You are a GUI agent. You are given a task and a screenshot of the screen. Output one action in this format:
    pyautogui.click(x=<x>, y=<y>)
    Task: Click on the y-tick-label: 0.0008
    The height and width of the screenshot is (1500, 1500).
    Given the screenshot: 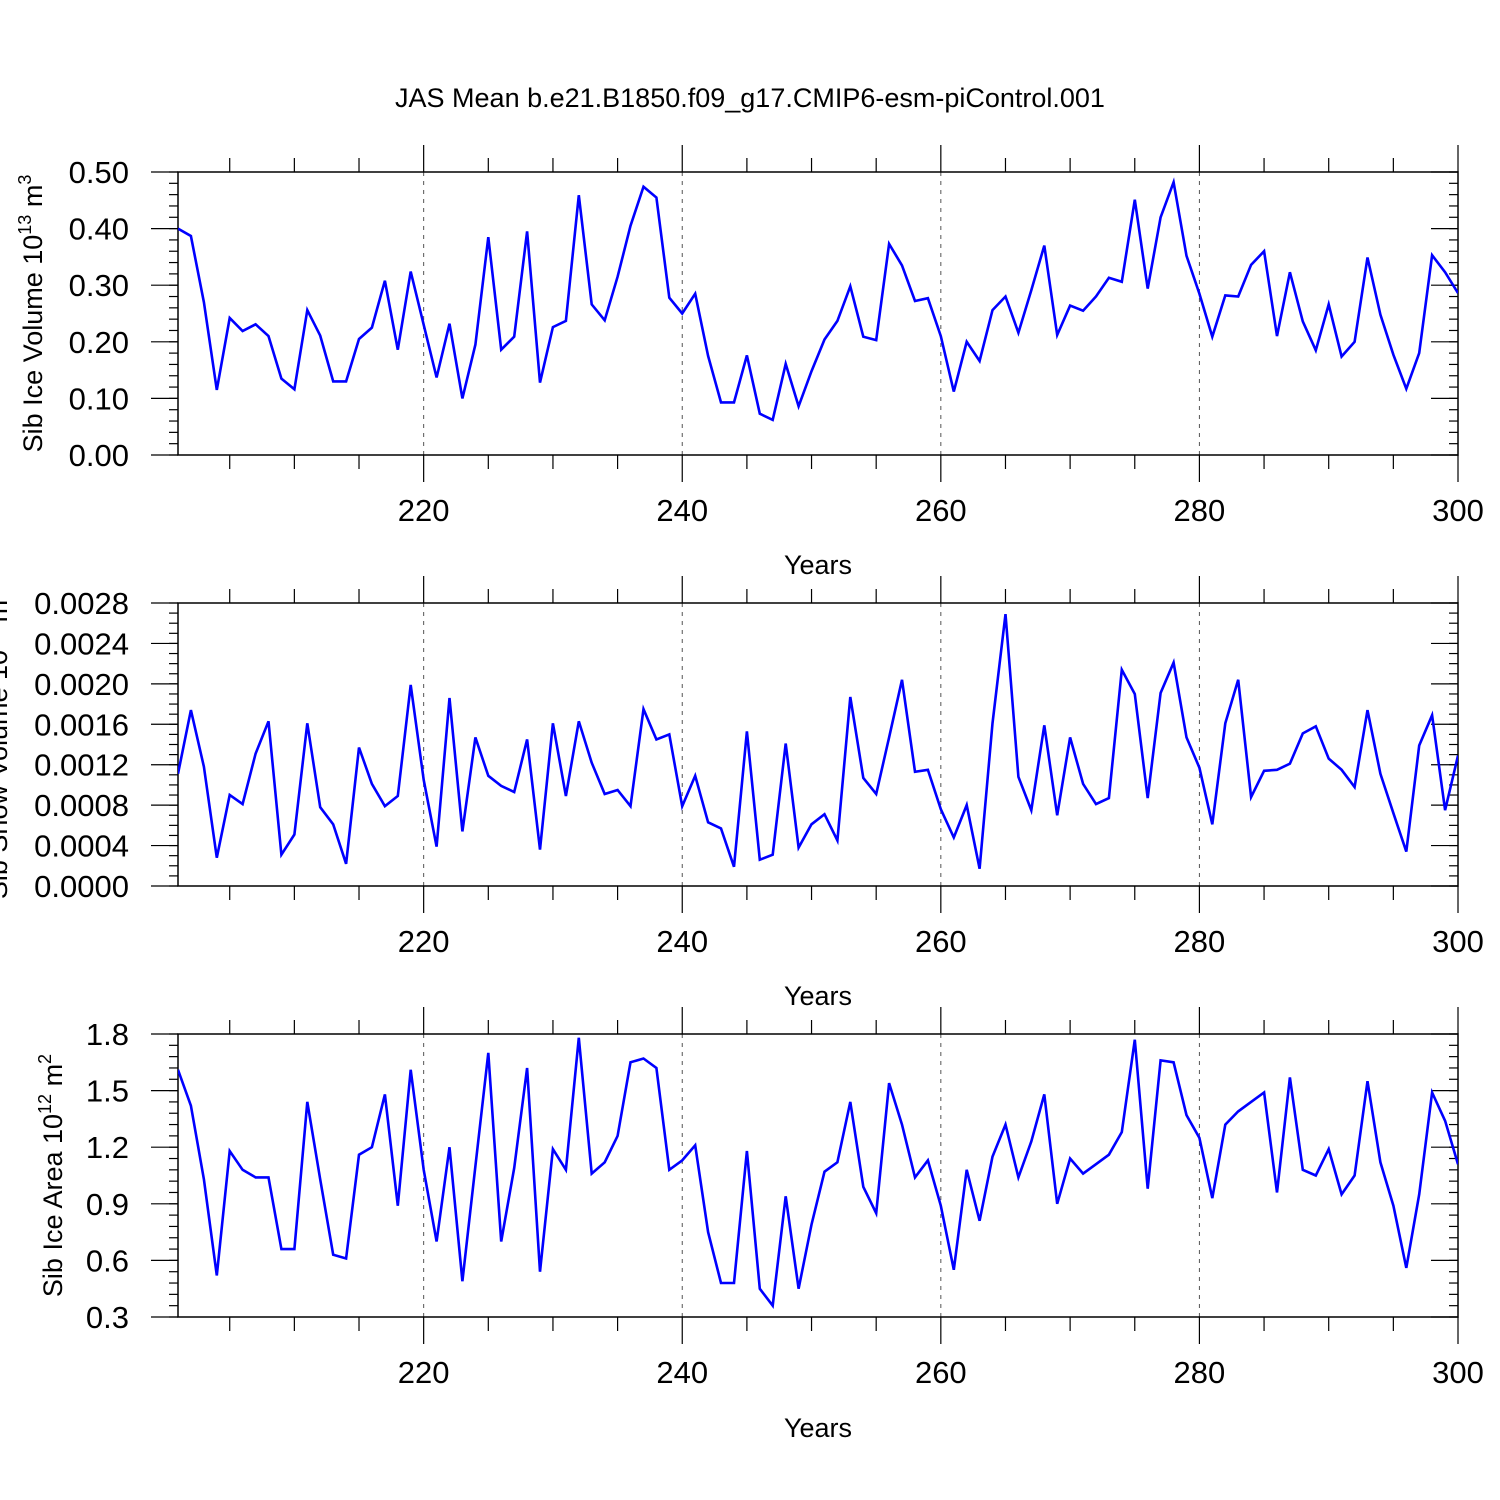 What is the action you would take?
    pyautogui.click(x=81, y=805)
    